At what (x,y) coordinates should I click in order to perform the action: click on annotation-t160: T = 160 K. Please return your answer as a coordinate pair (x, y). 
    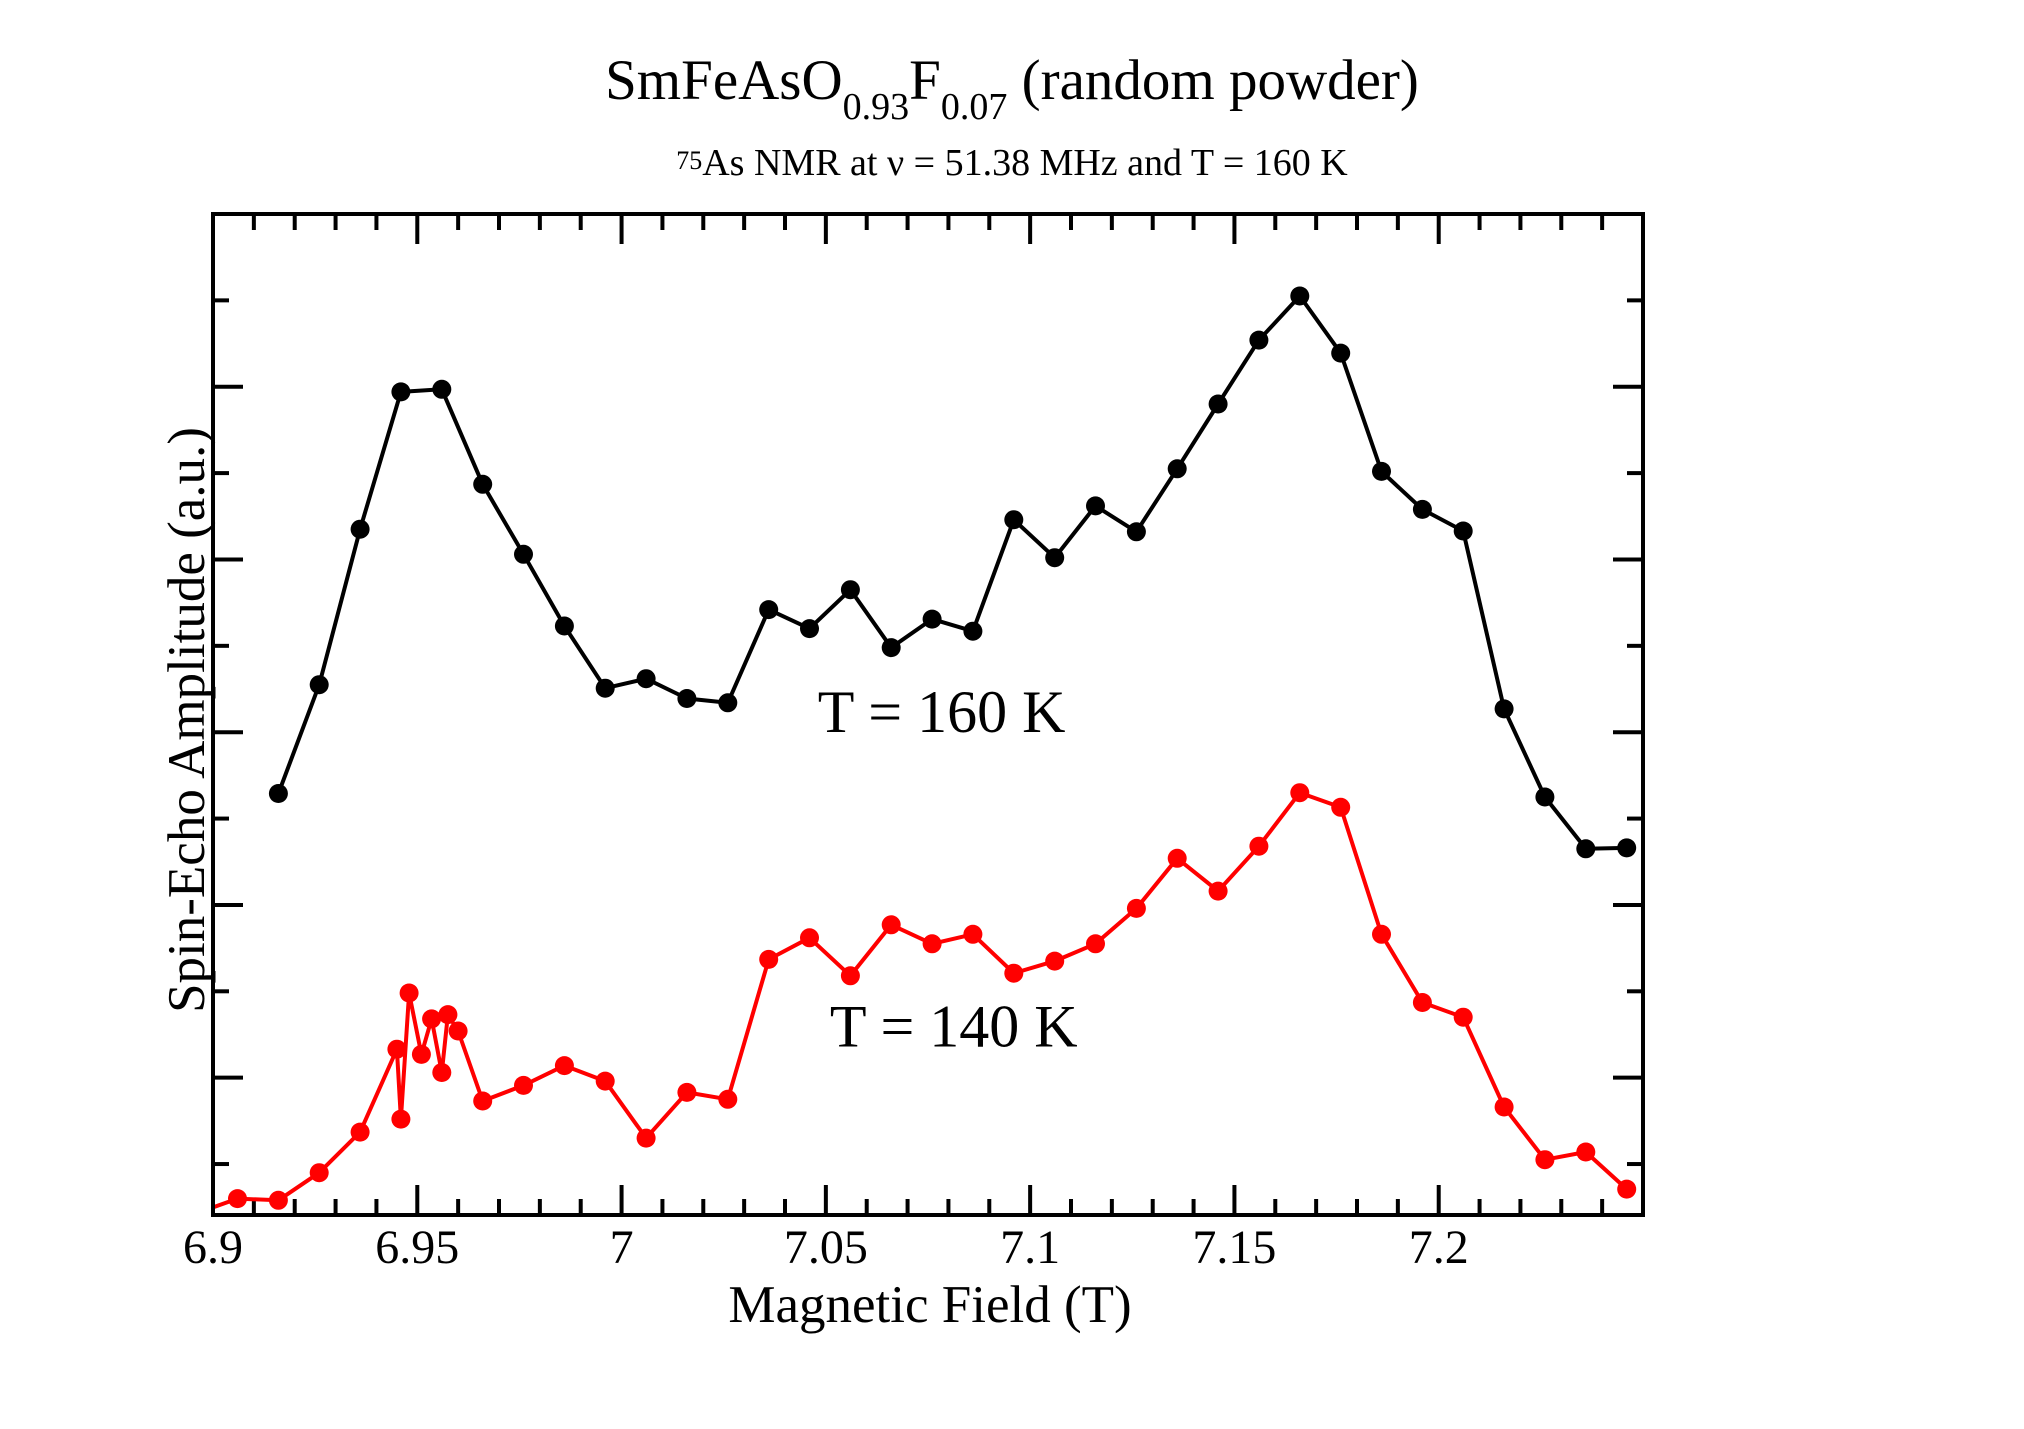
    Looking at the image, I should click on (942, 712).